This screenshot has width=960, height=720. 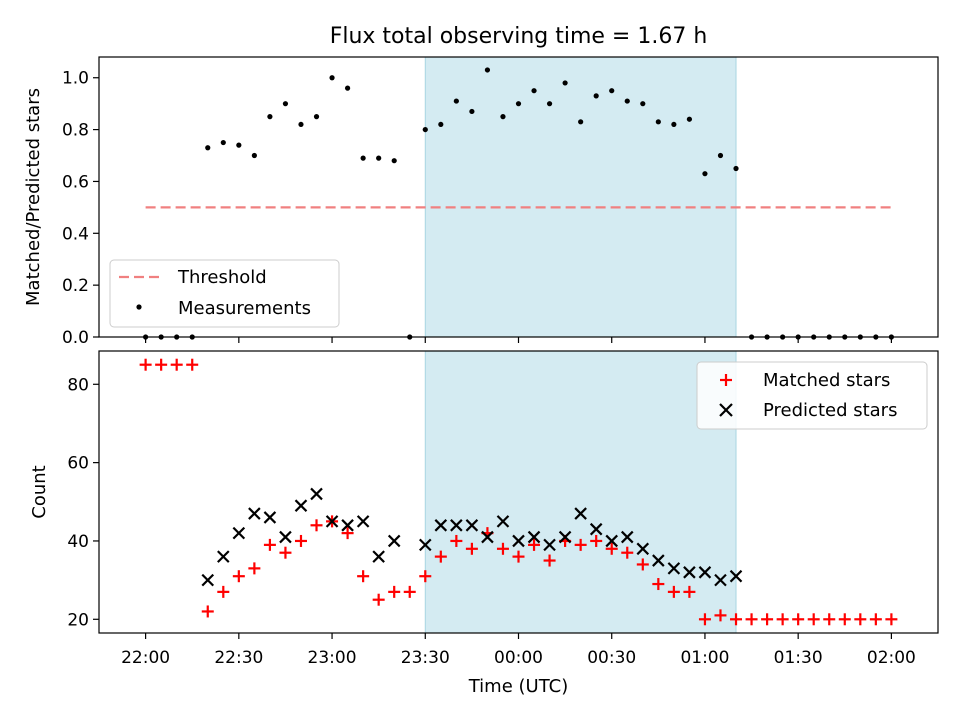 I want to click on xtick-label: 00:30, so click(x=611, y=658).